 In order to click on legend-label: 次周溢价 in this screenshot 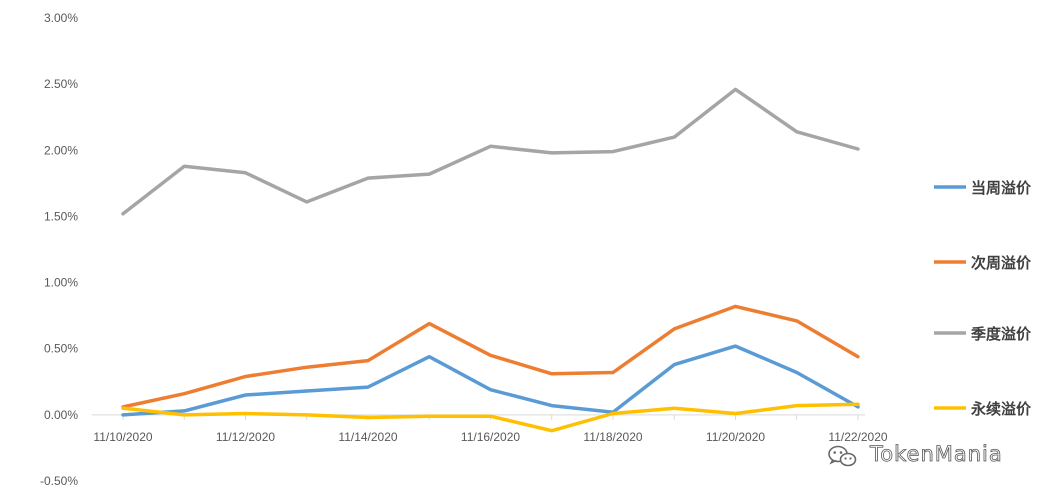, I will do `click(1001, 263)`.